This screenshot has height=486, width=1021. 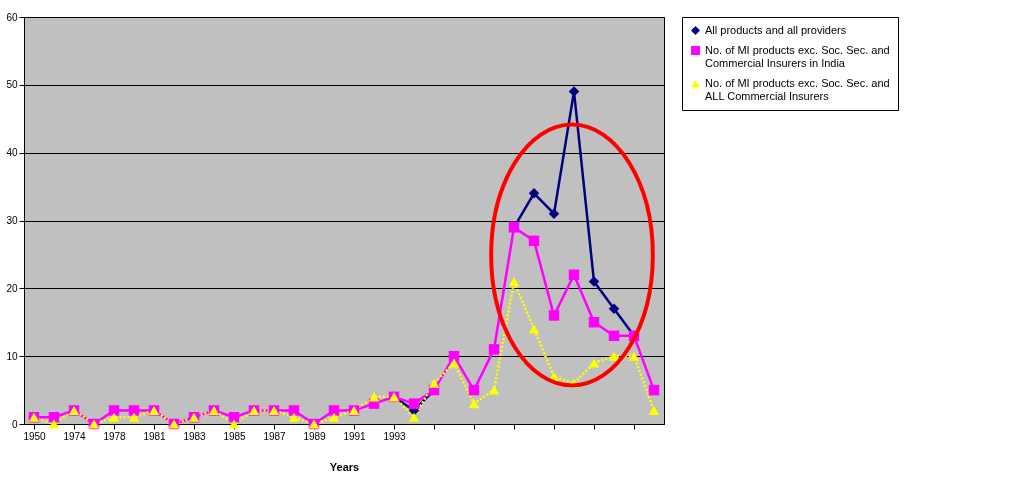 I want to click on y-tick-label: 20, so click(x=12, y=288).